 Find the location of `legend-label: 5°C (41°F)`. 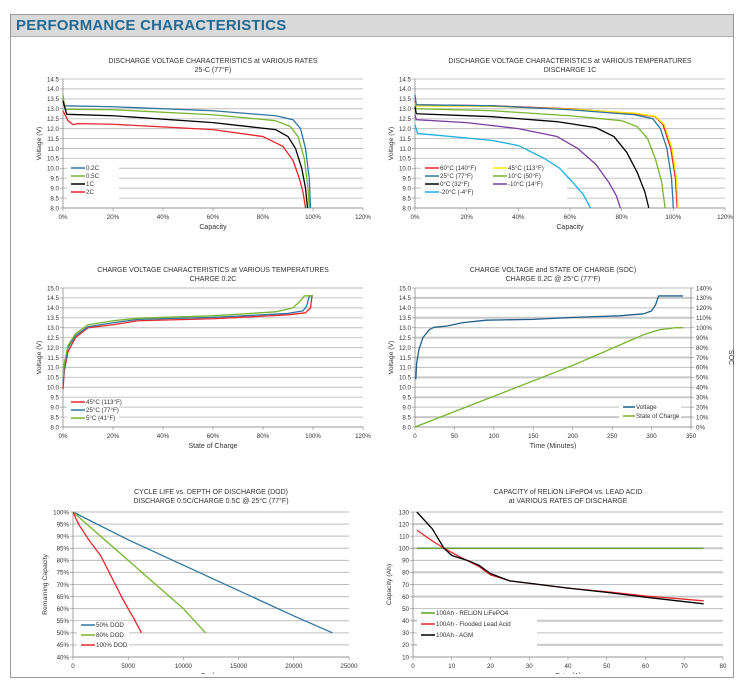

legend-label: 5°C (41°F) is located at coordinates (100, 418).